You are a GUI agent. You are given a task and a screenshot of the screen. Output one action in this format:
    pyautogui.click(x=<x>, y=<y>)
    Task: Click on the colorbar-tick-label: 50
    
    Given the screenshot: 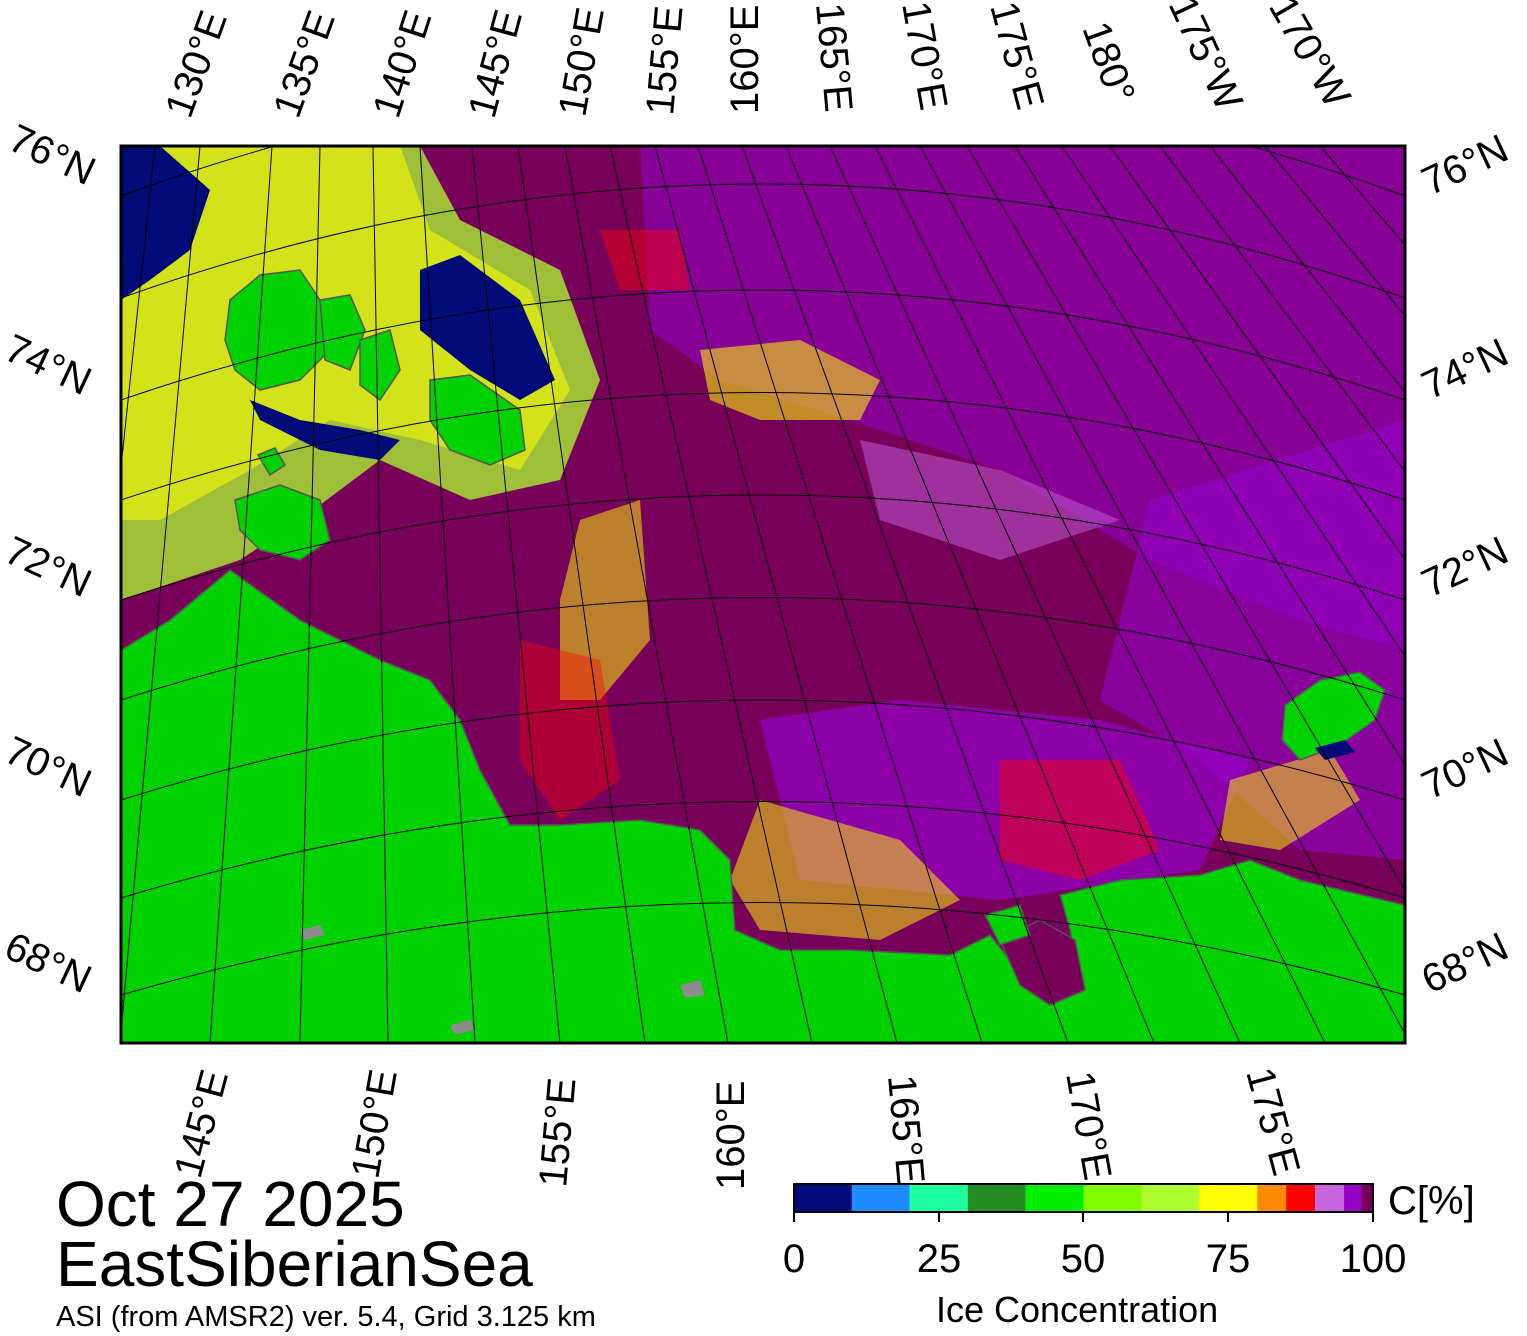 What is the action you would take?
    pyautogui.click(x=1083, y=1259)
    